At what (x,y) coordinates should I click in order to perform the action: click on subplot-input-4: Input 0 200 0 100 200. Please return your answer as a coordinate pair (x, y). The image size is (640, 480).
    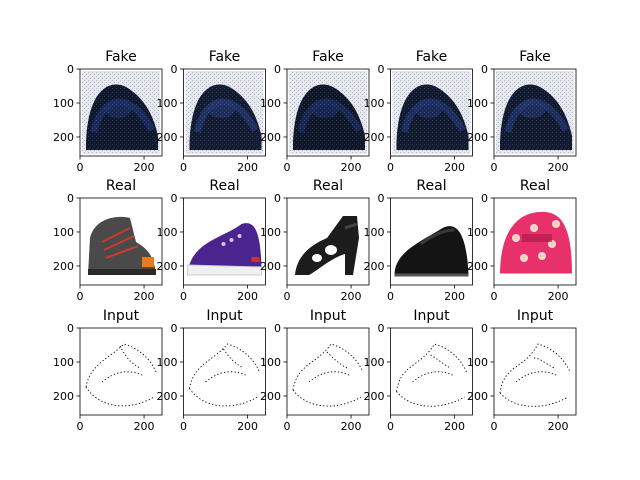
    Looking at the image, I should click on (418, 370).